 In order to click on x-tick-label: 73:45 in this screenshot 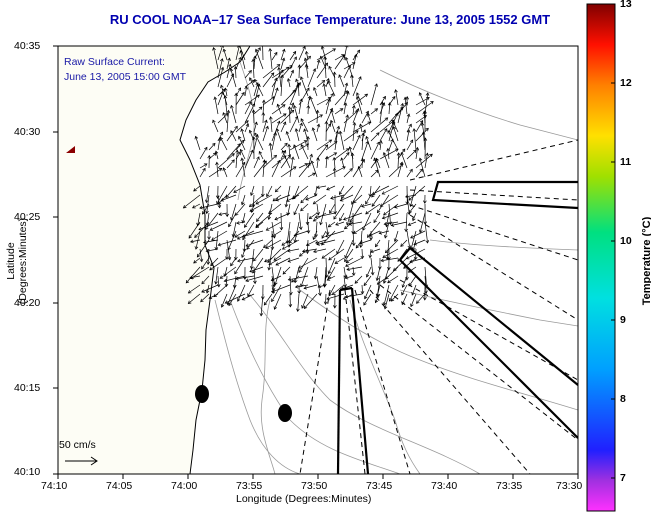, I will do `click(379, 486)`.